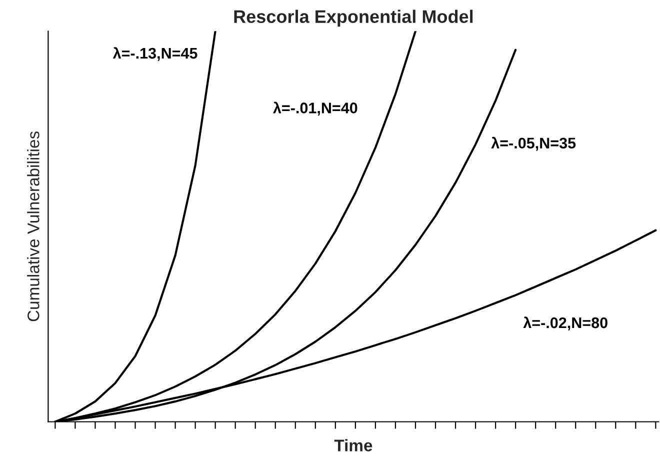 This screenshot has height=465, width=660. What do you see at coordinates (33, 226) in the screenshot?
I see `y-axis-title: Cumulative Vulnerabilities` at bounding box center [33, 226].